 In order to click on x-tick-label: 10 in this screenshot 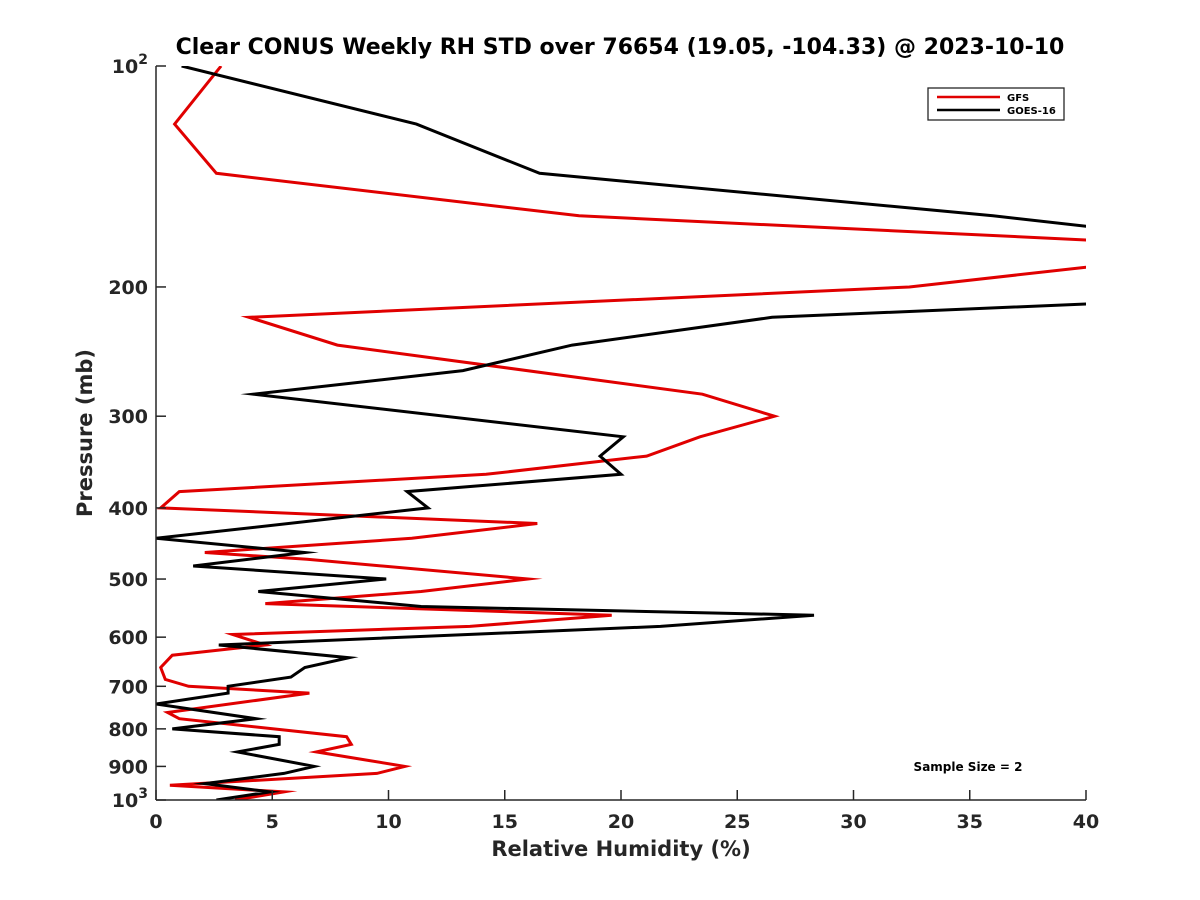, I will do `click(388, 822)`.